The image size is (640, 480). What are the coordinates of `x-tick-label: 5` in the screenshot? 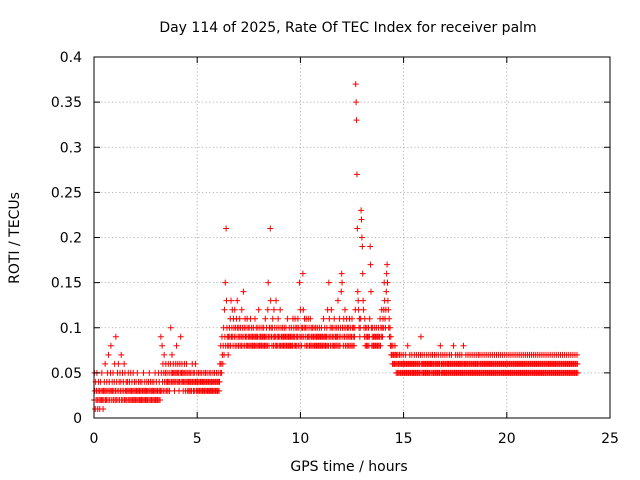 It's located at (197, 439).